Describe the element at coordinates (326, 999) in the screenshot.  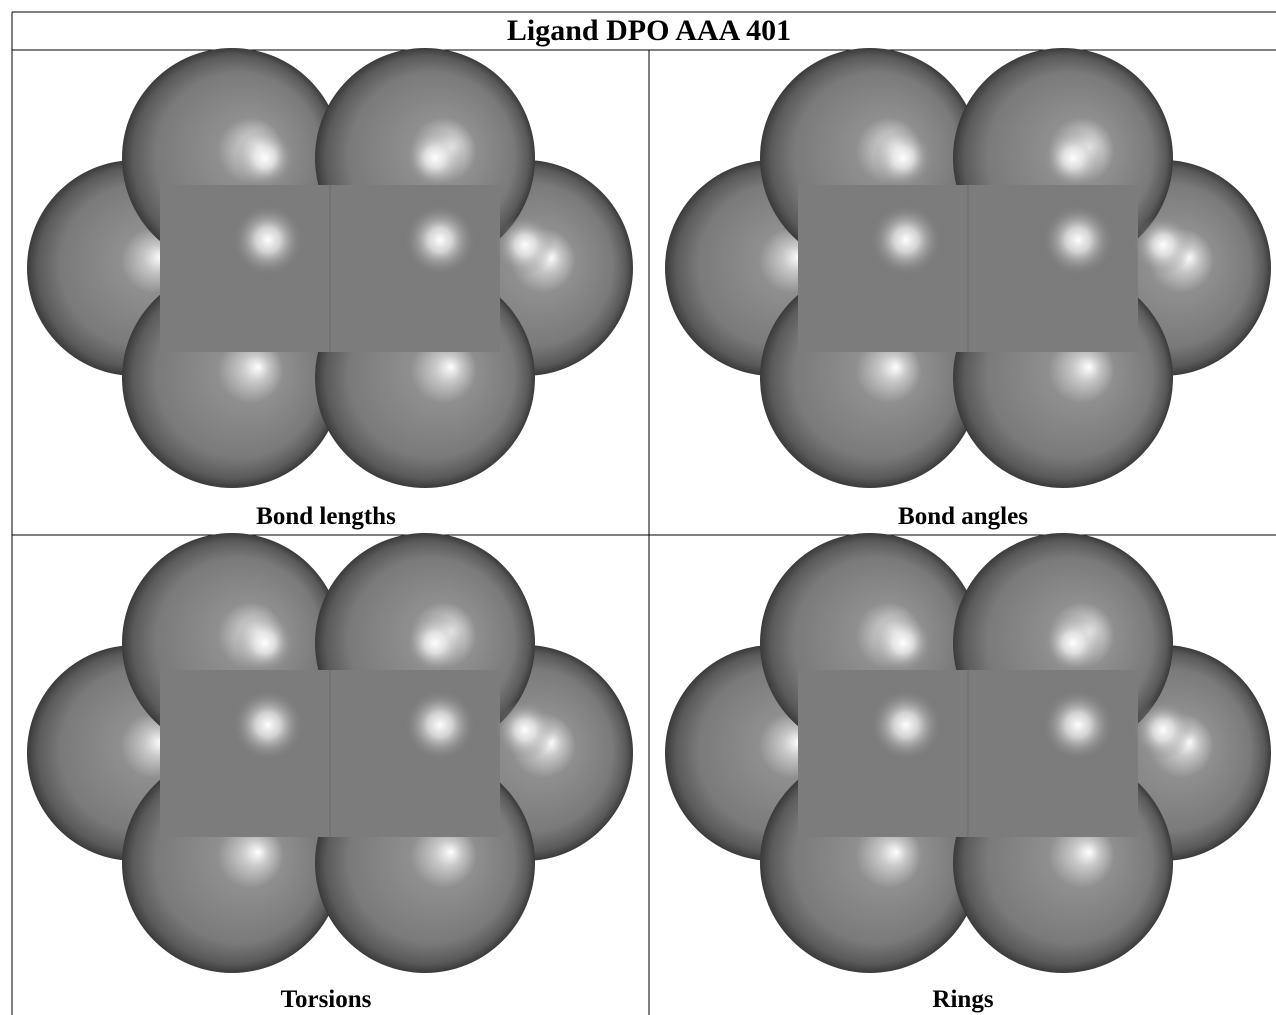
I see `caption: Torsions` at that location.